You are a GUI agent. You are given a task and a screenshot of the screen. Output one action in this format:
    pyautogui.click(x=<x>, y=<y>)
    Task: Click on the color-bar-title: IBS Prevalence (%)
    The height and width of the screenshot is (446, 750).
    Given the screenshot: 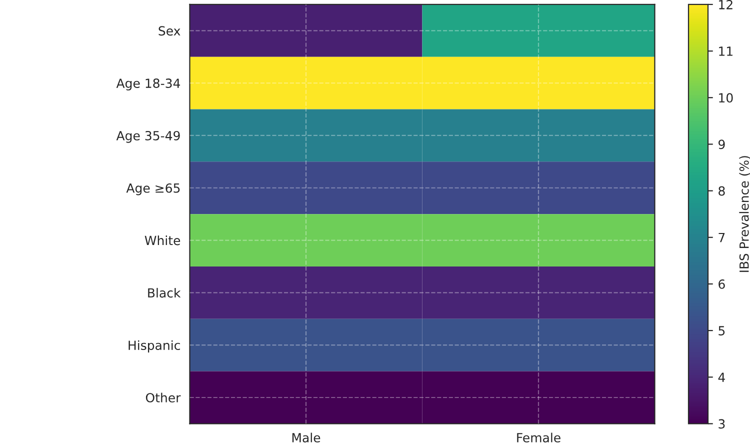 What is the action you would take?
    pyautogui.click(x=744, y=214)
    